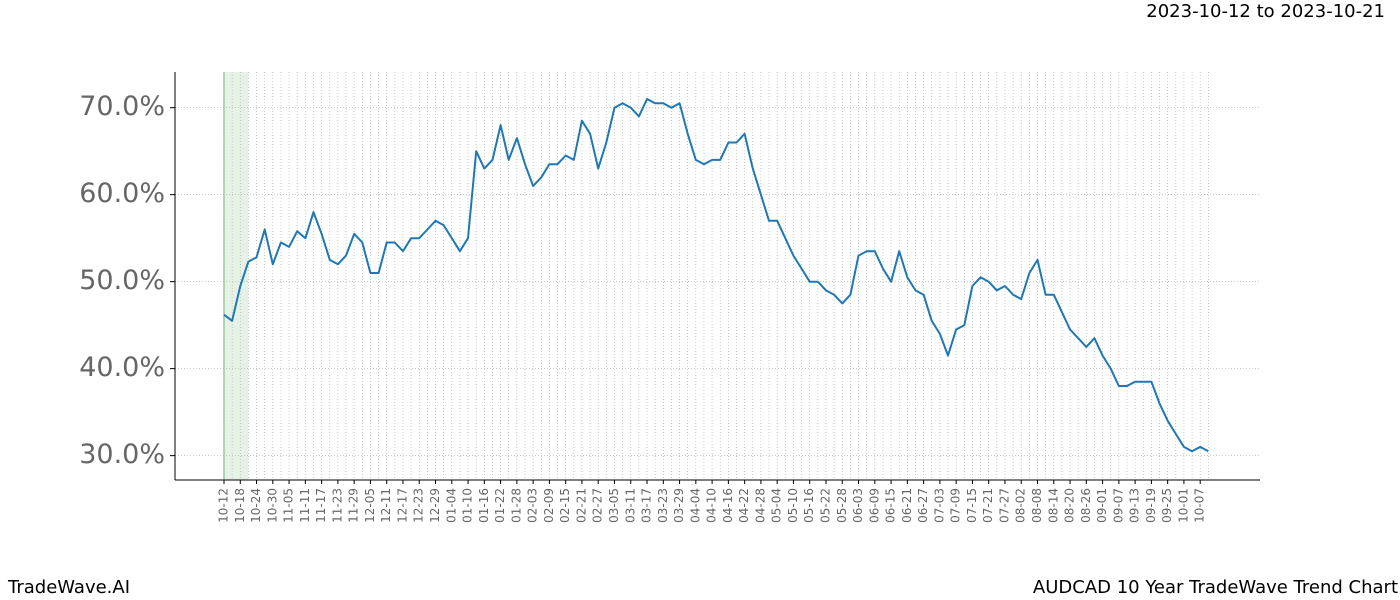  Describe the element at coordinates (647, 505) in the screenshot. I see `x-tick-label: 03-17` at that location.